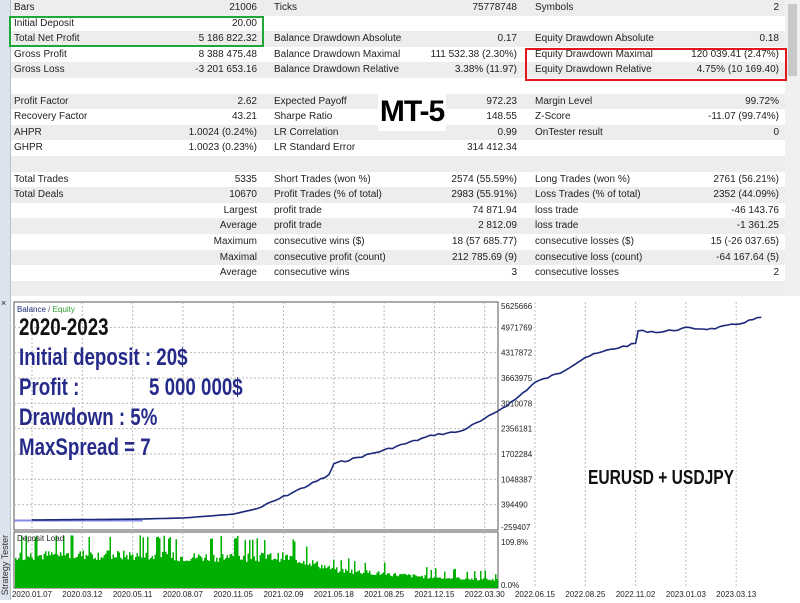  Describe the element at coordinates (384, 594) in the screenshot. I see `x-tick-label: 2021.08.25` at that location.